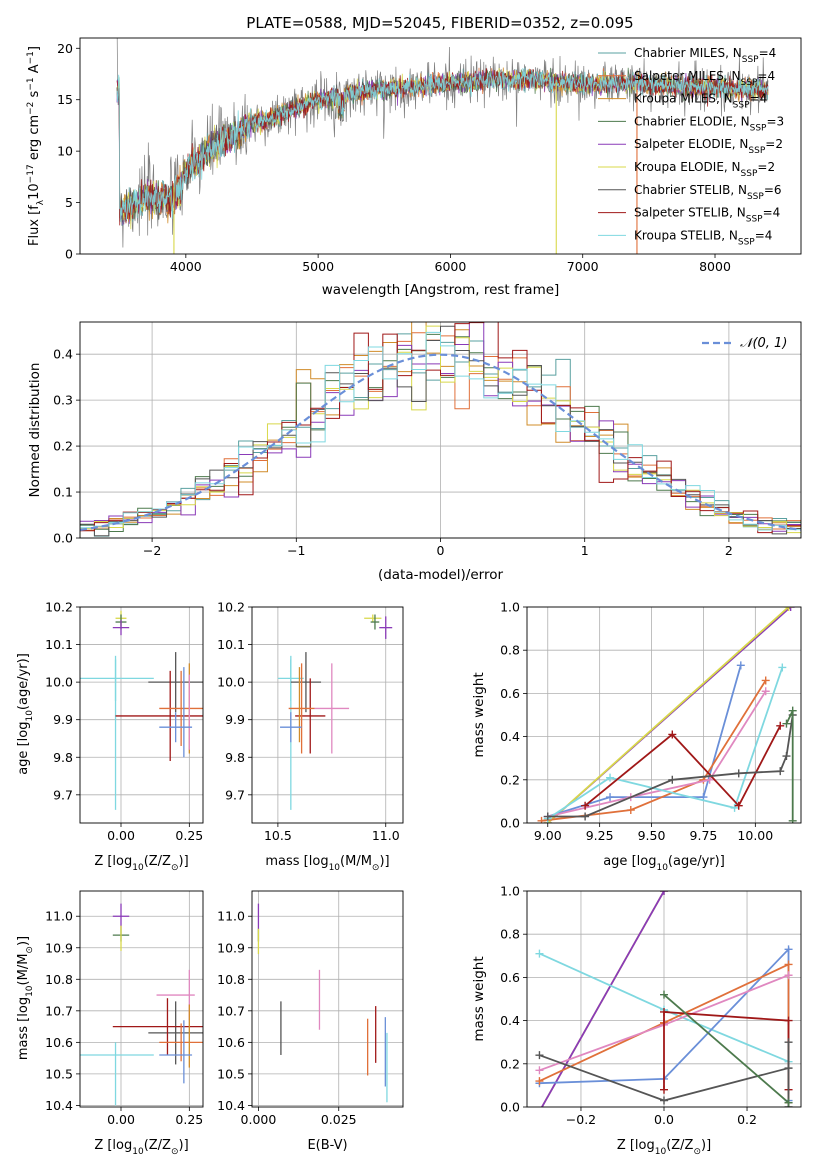 This screenshot has height=1170, width=819. Describe the element at coordinates (296, 861) in the screenshot. I see `x-axis-label-part: mass [log` at that location.